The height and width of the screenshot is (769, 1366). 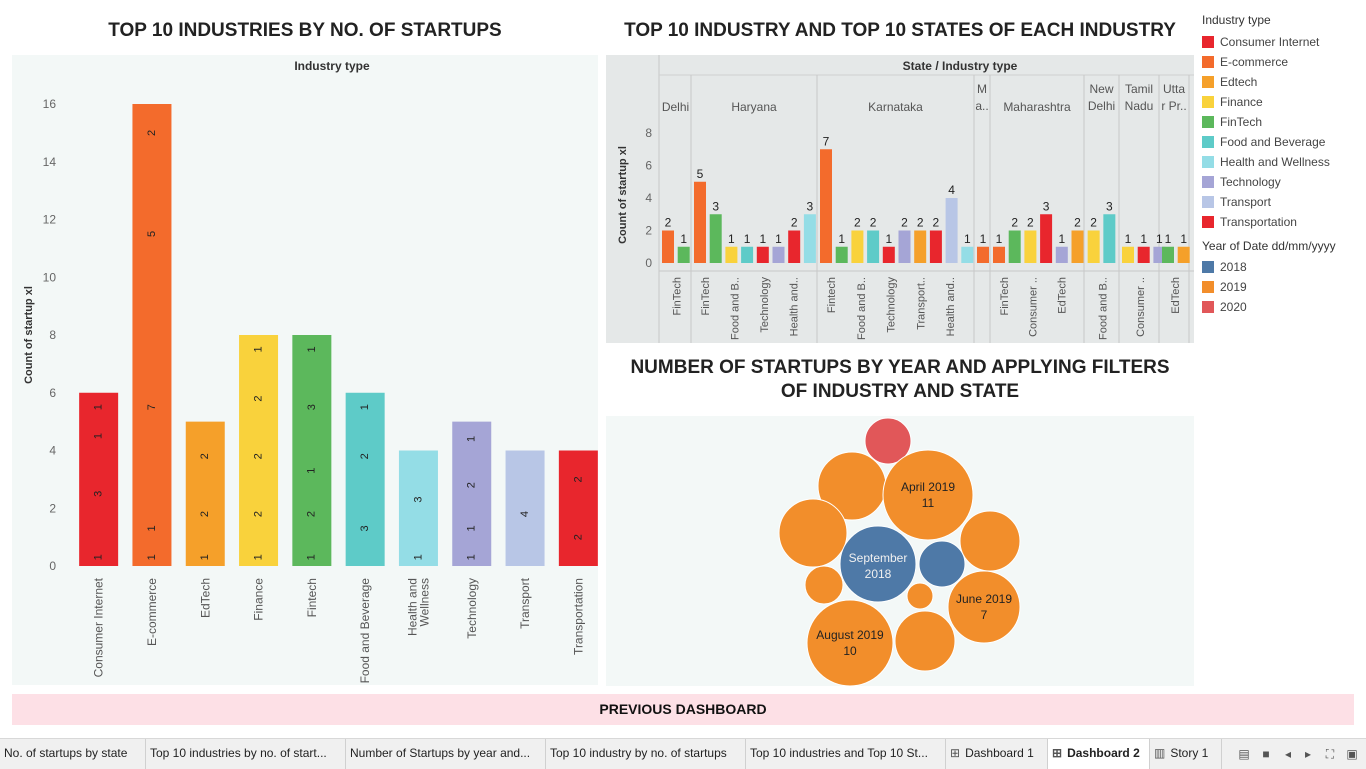 What do you see at coordinates (960, 66) in the screenshot?
I see `chart2-header: State / Industry type` at bounding box center [960, 66].